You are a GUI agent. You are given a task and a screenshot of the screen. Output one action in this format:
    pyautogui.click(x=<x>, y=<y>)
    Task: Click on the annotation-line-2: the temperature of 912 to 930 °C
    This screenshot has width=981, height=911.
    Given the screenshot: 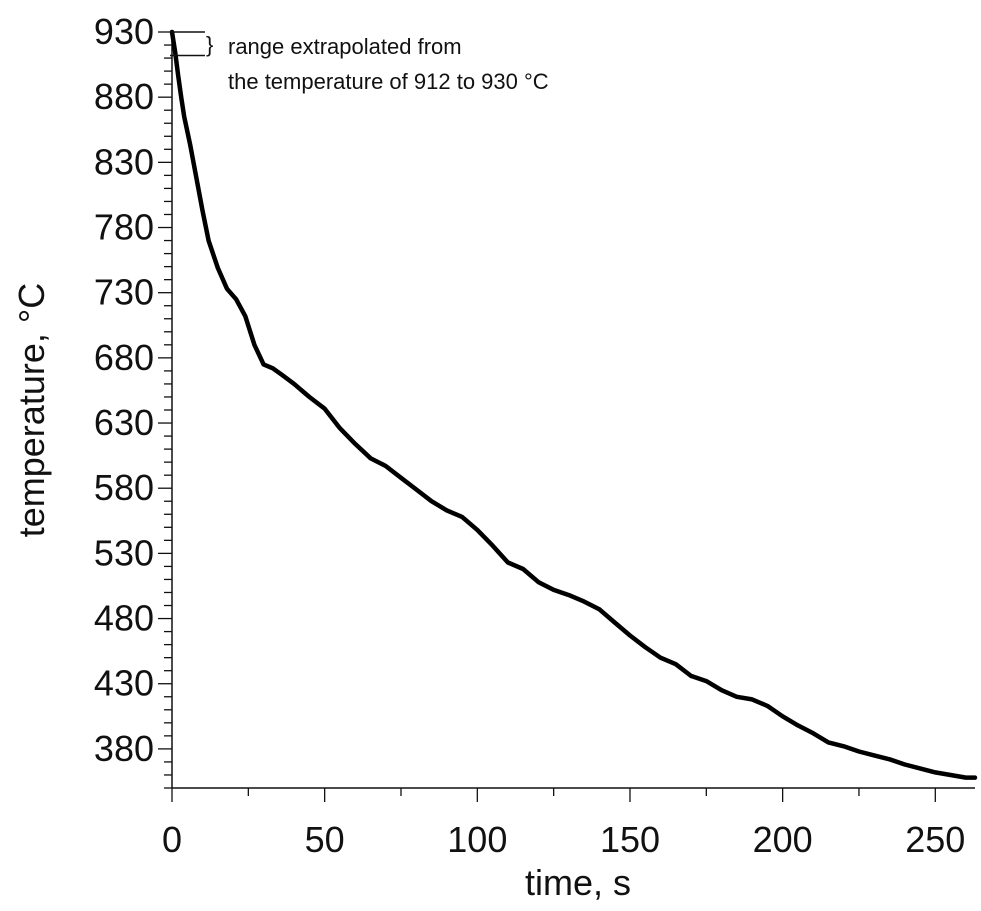 What is the action you would take?
    pyautogui.click(x=388, y=81)
    